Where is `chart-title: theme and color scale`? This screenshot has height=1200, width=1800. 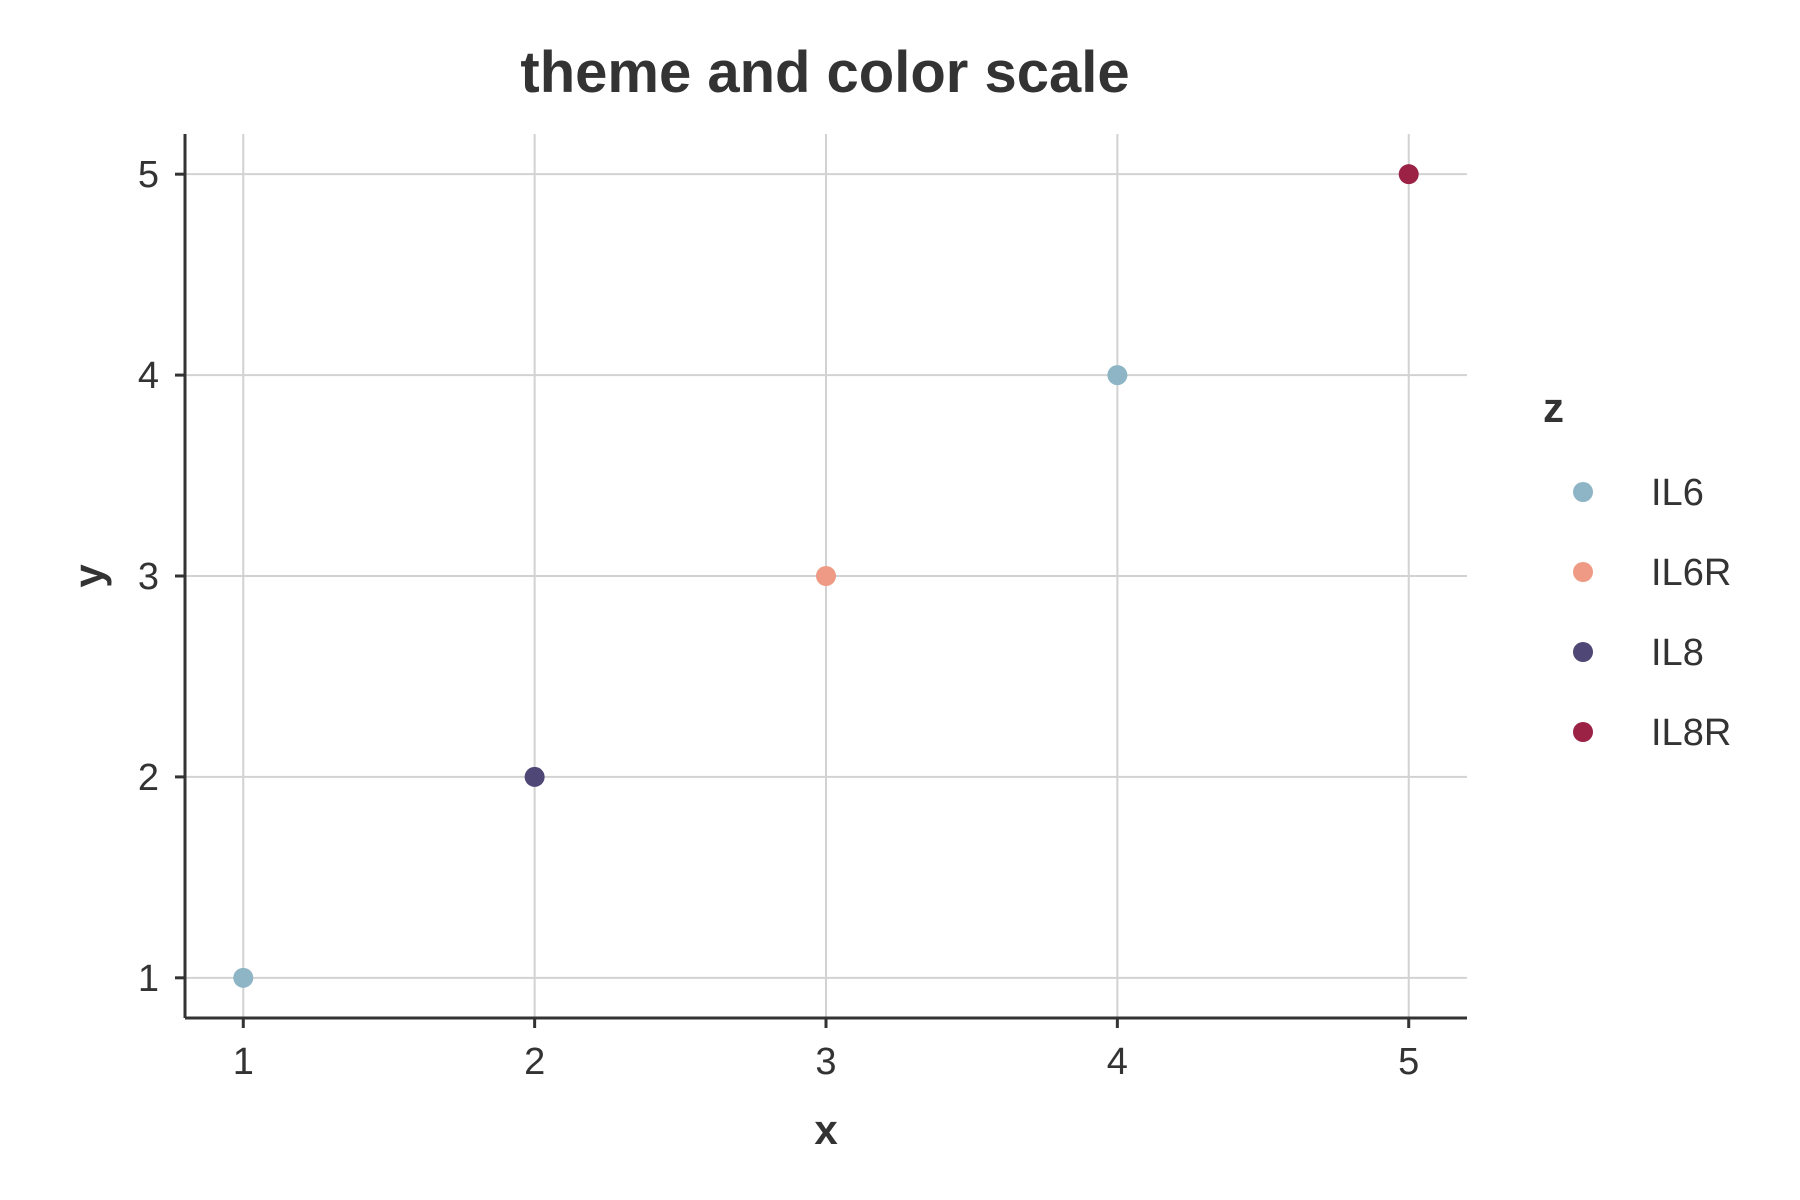 chart-title: theme and color scale is located at coordinates (824, 72).